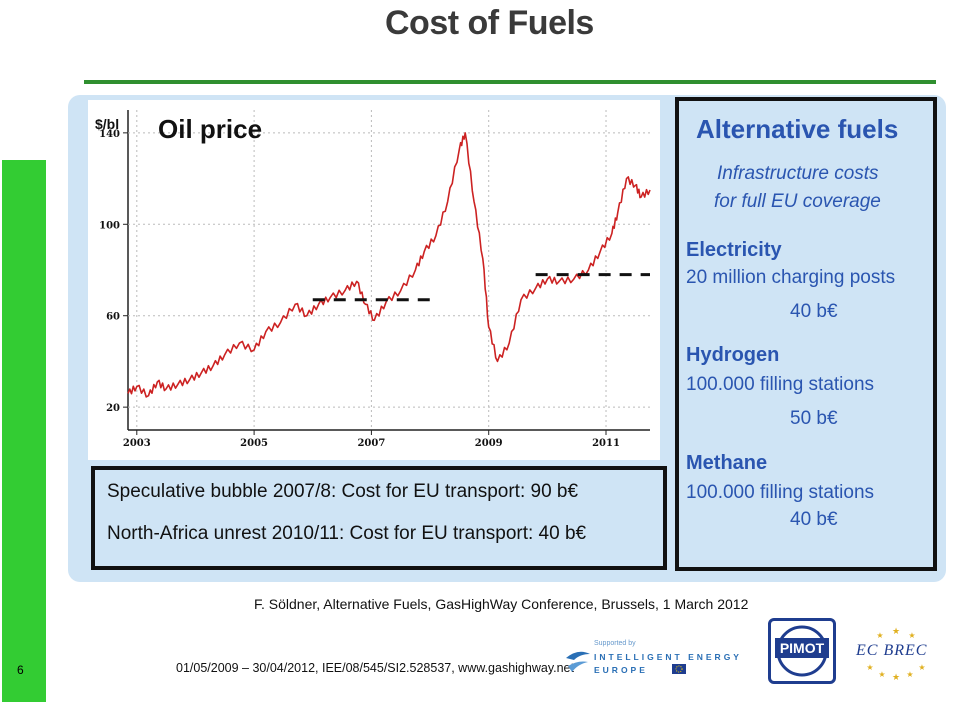 The image size is (960, 702). Describe the element at coordinates (780, 492) in the screenshot. I see `fuel-methane-desc: 100.000 filling stations` at that location.